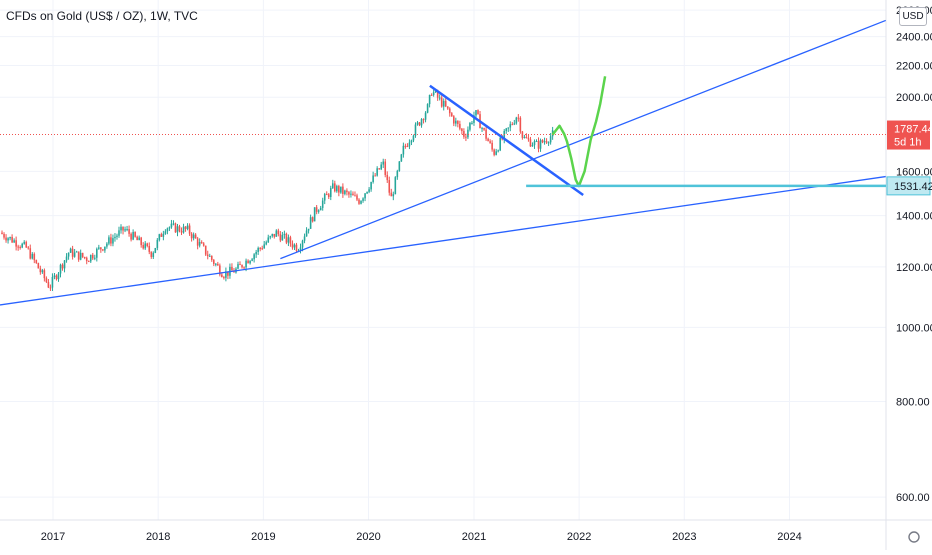 The height and width of the screenshot is (555, 932). What do you see at coordinates (913, 130) in the screenshot?
I see `last-price-value: 1787.44` at bounding box center [913, 130].